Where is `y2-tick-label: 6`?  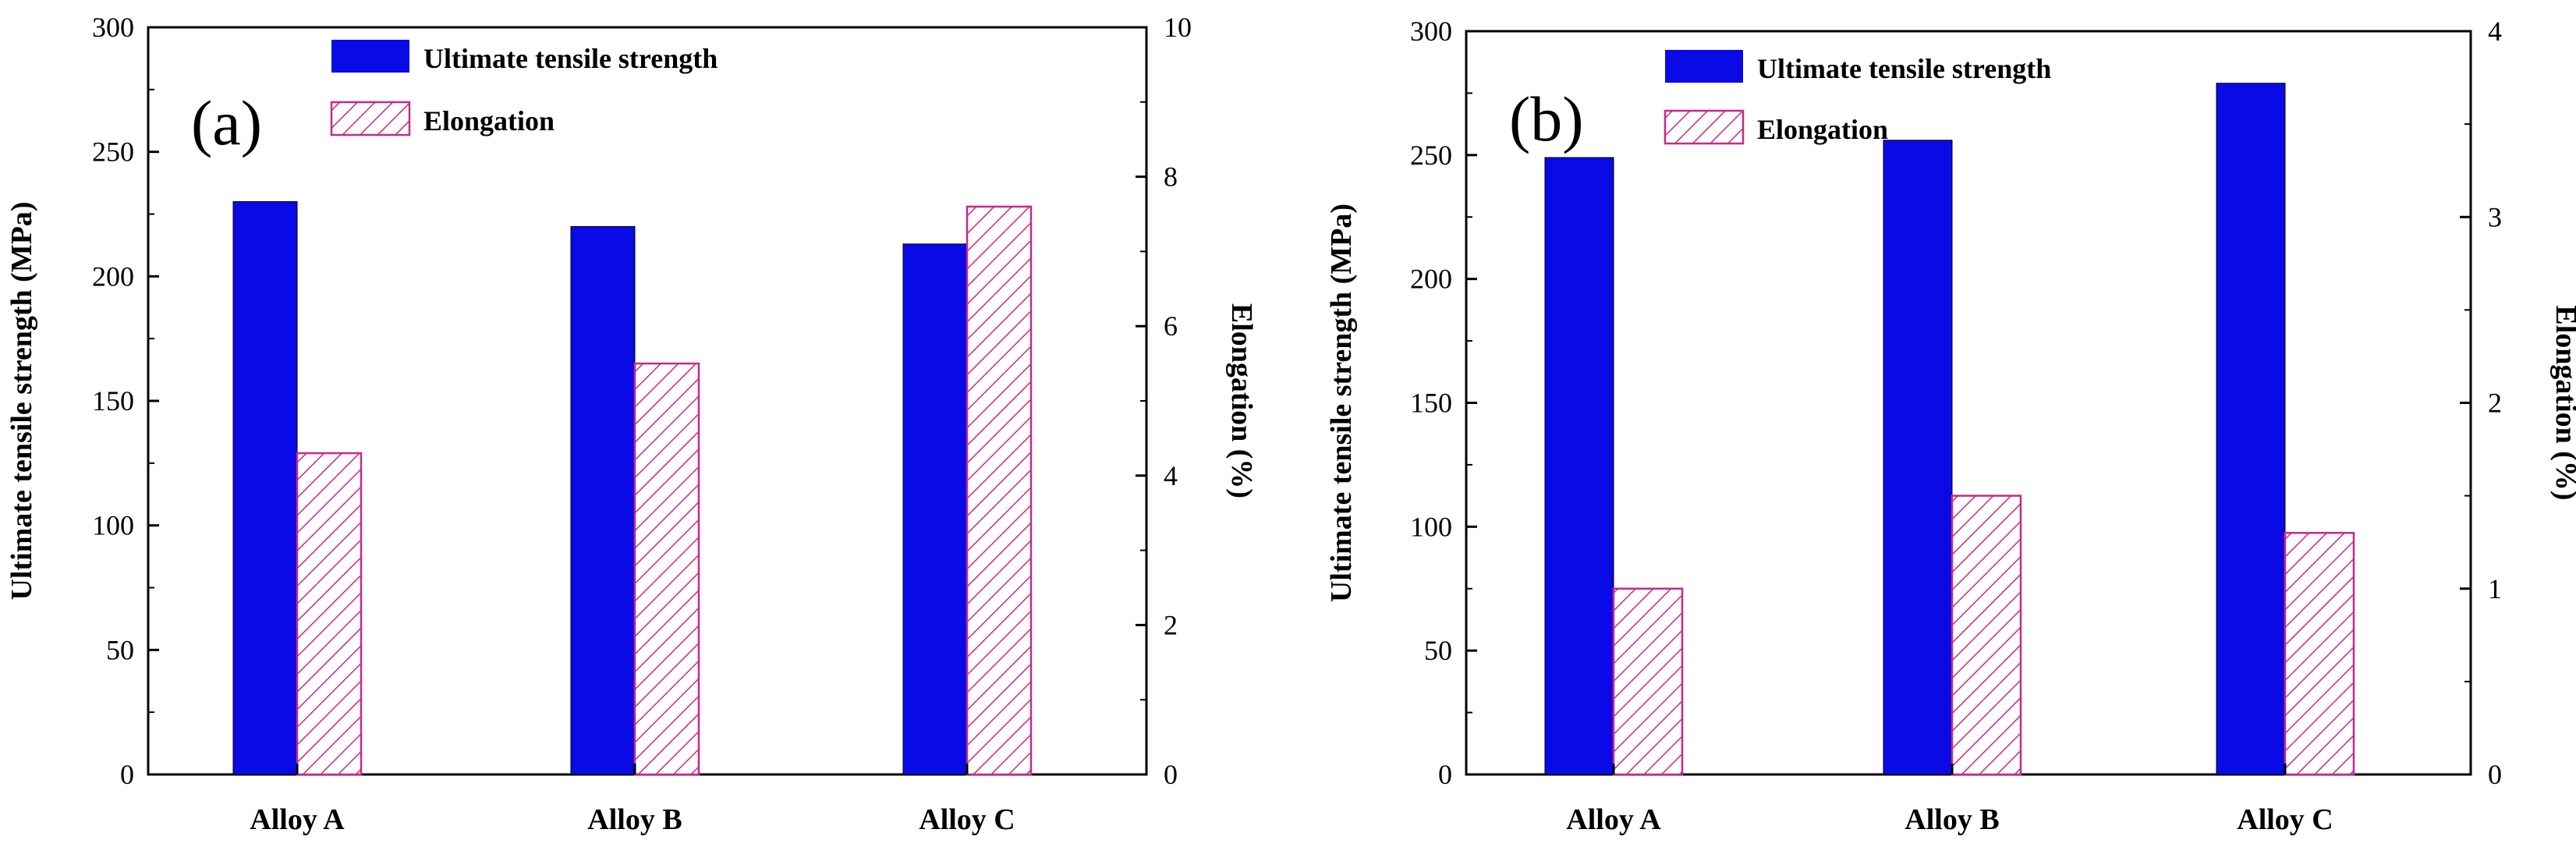
y2-tick-label: 6 is located at coordinates (1171, 326).